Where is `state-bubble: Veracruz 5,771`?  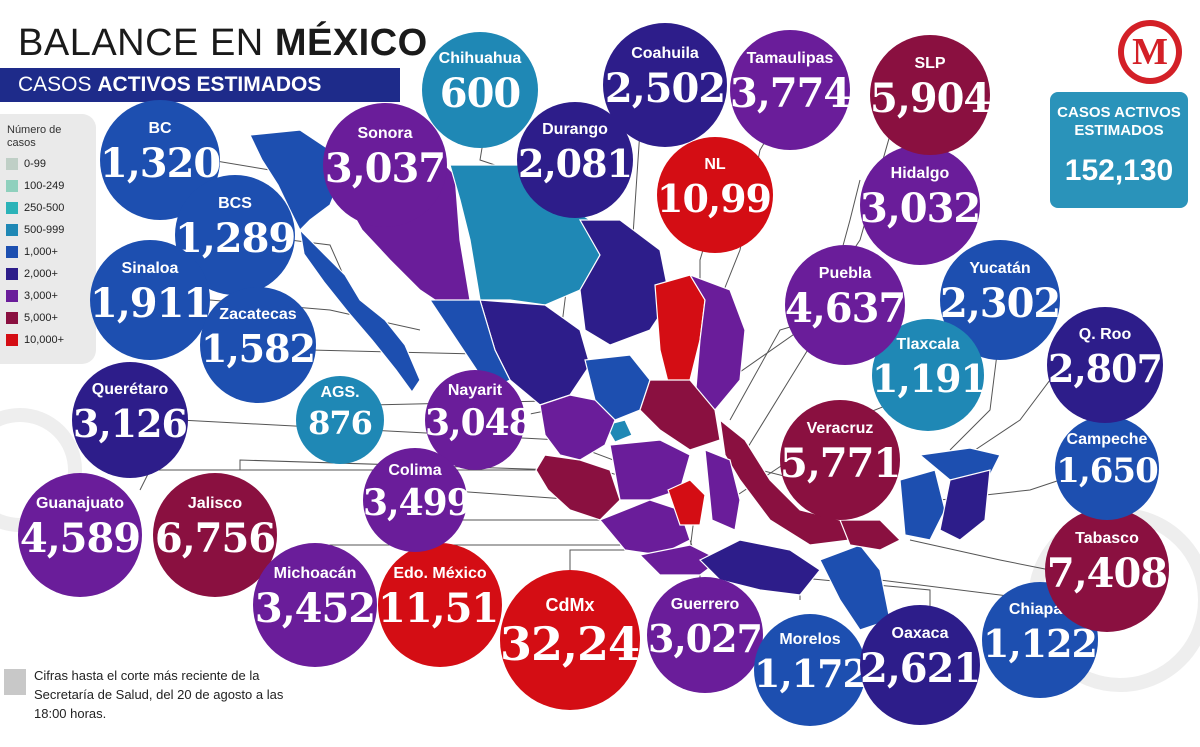 state-bubble: Veracruz 5,771 is located at coordinates (840, 460).